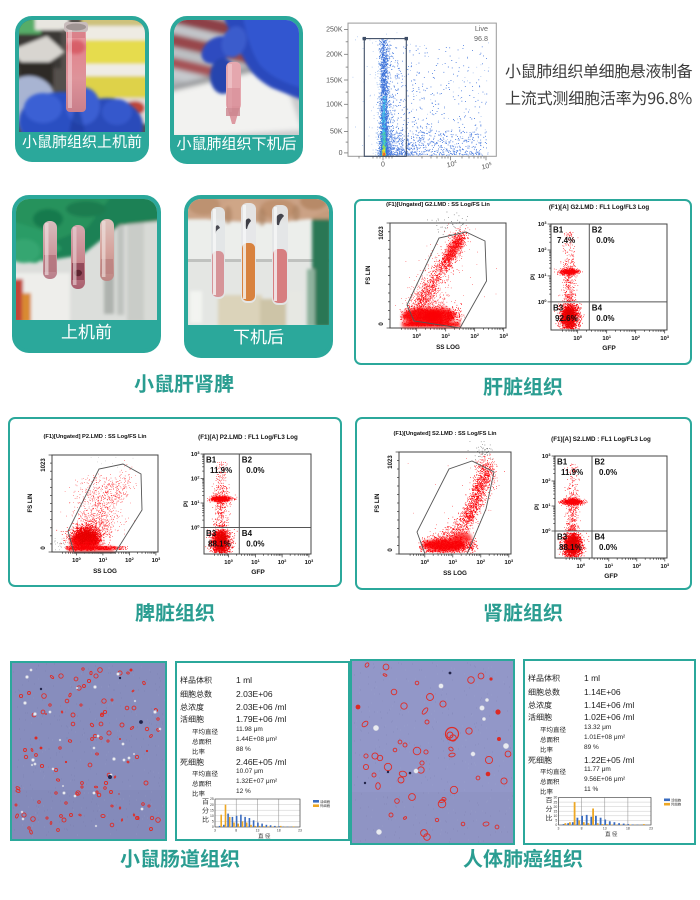  What do you see at coordinates (566, 240) in the screenshot?
I see `svg-text: 7.4%` at bounding box center [566, 240].